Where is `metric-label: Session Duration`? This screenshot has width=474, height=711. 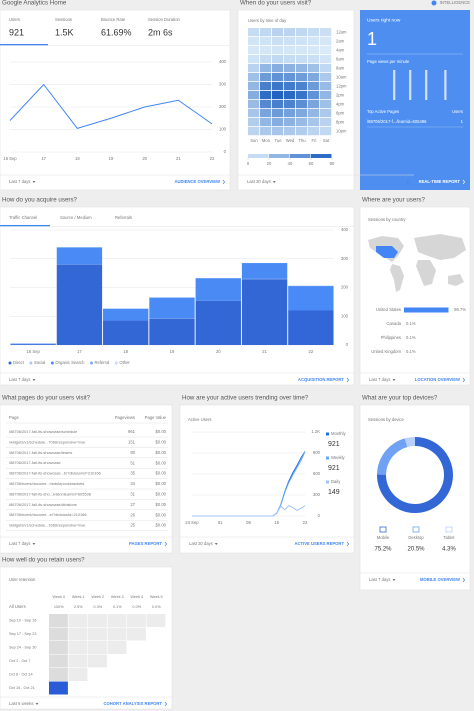
metric-label: Session Duration is located at coordinates (164, 19).